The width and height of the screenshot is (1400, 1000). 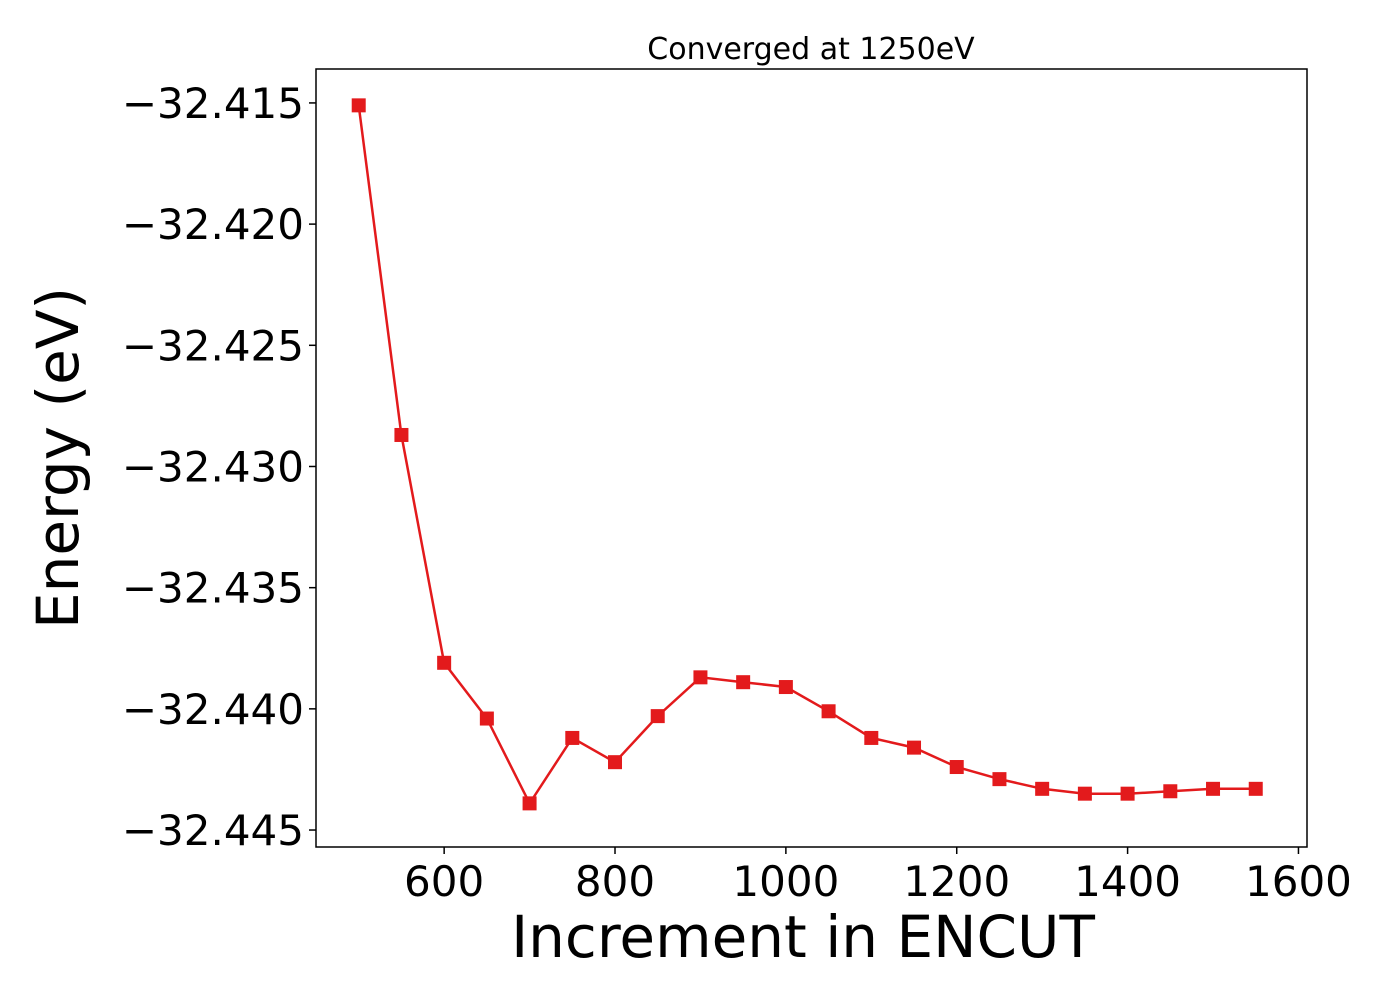 What do you see at coordinates (213, 830) in the screenshot?
I see `y-tick-label: −32.445` at bounding box center [213, 830].